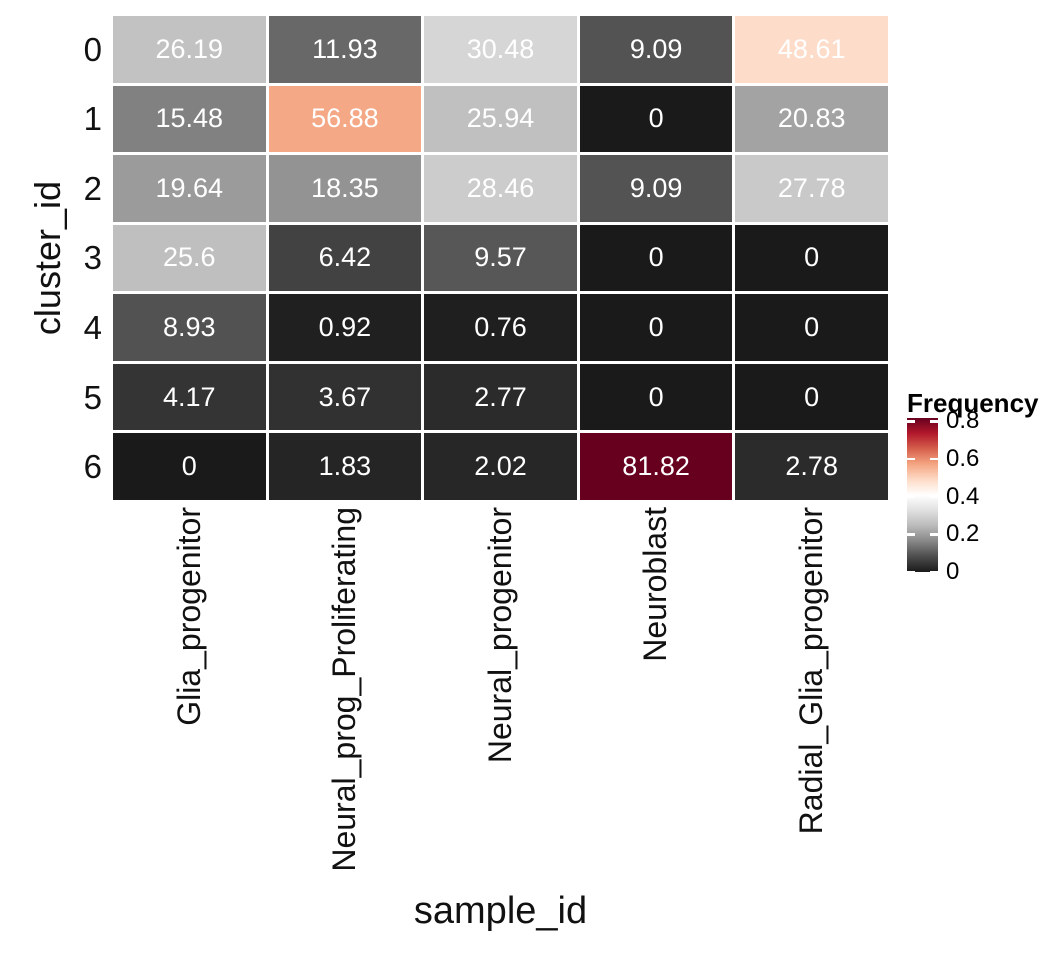 Image resolution: width=1056 pixels, height=960 pixels. What do you see at coordinates (810, 671) in the screenshot?
I see `x-tick-label-text: Radial_Glia_progenitor` at bounding box center [810, 671].